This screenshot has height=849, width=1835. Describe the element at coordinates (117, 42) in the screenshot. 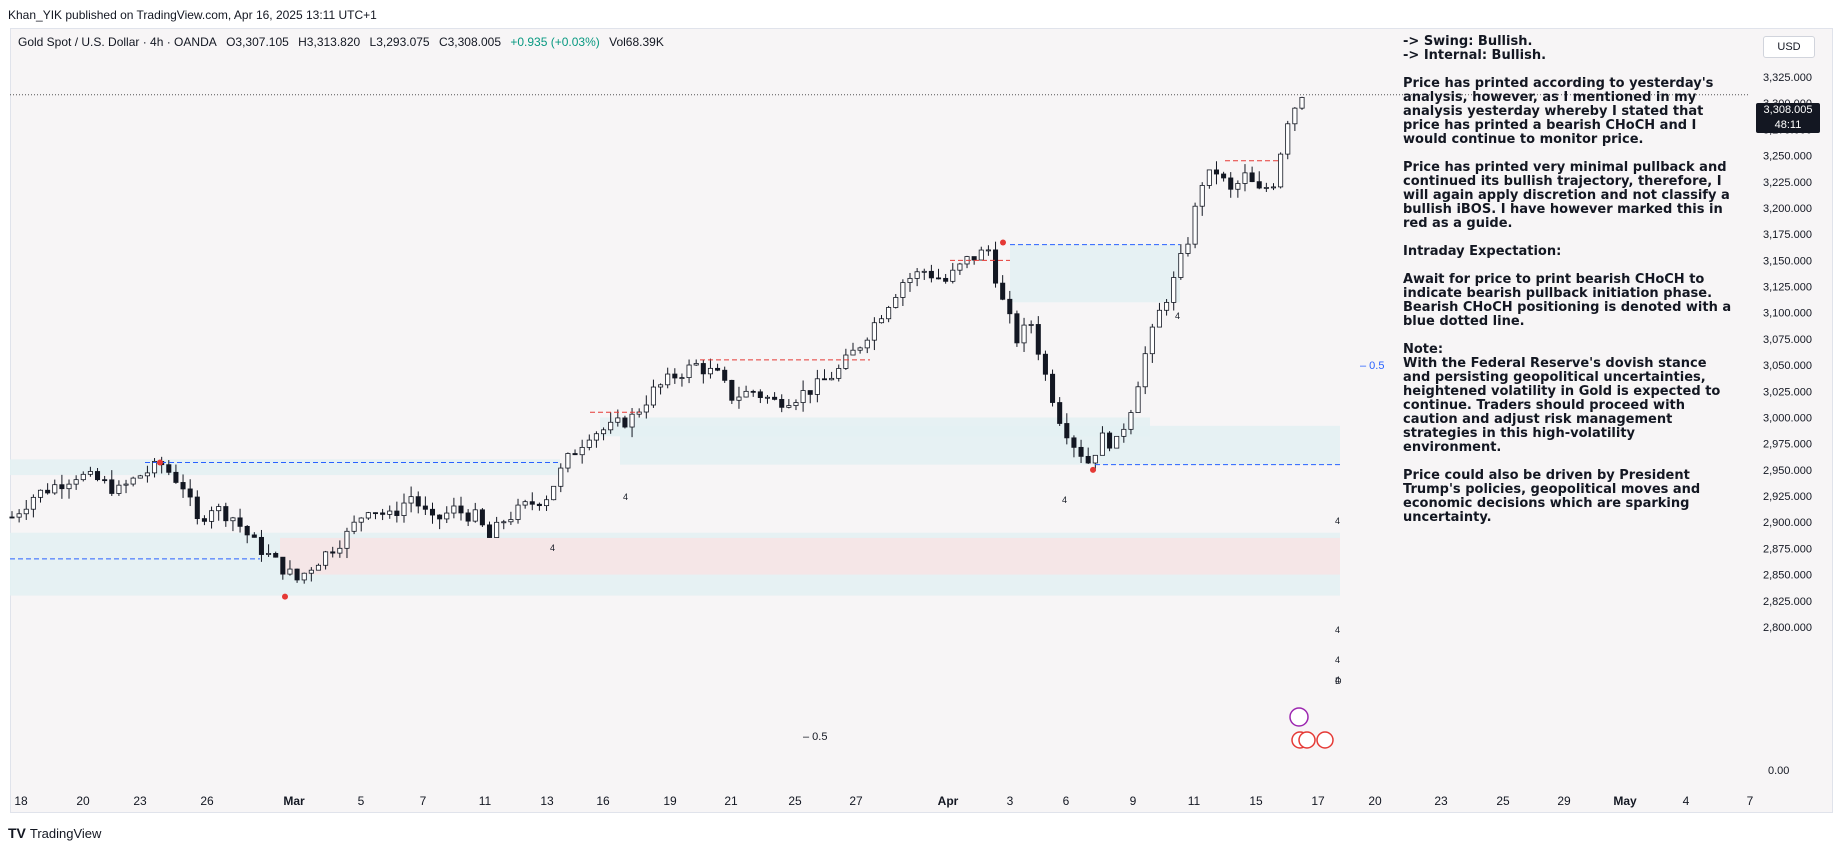

I see `symbol-name: Gold Spot / U.S. Dollar · 4h · OANDA` at that location.